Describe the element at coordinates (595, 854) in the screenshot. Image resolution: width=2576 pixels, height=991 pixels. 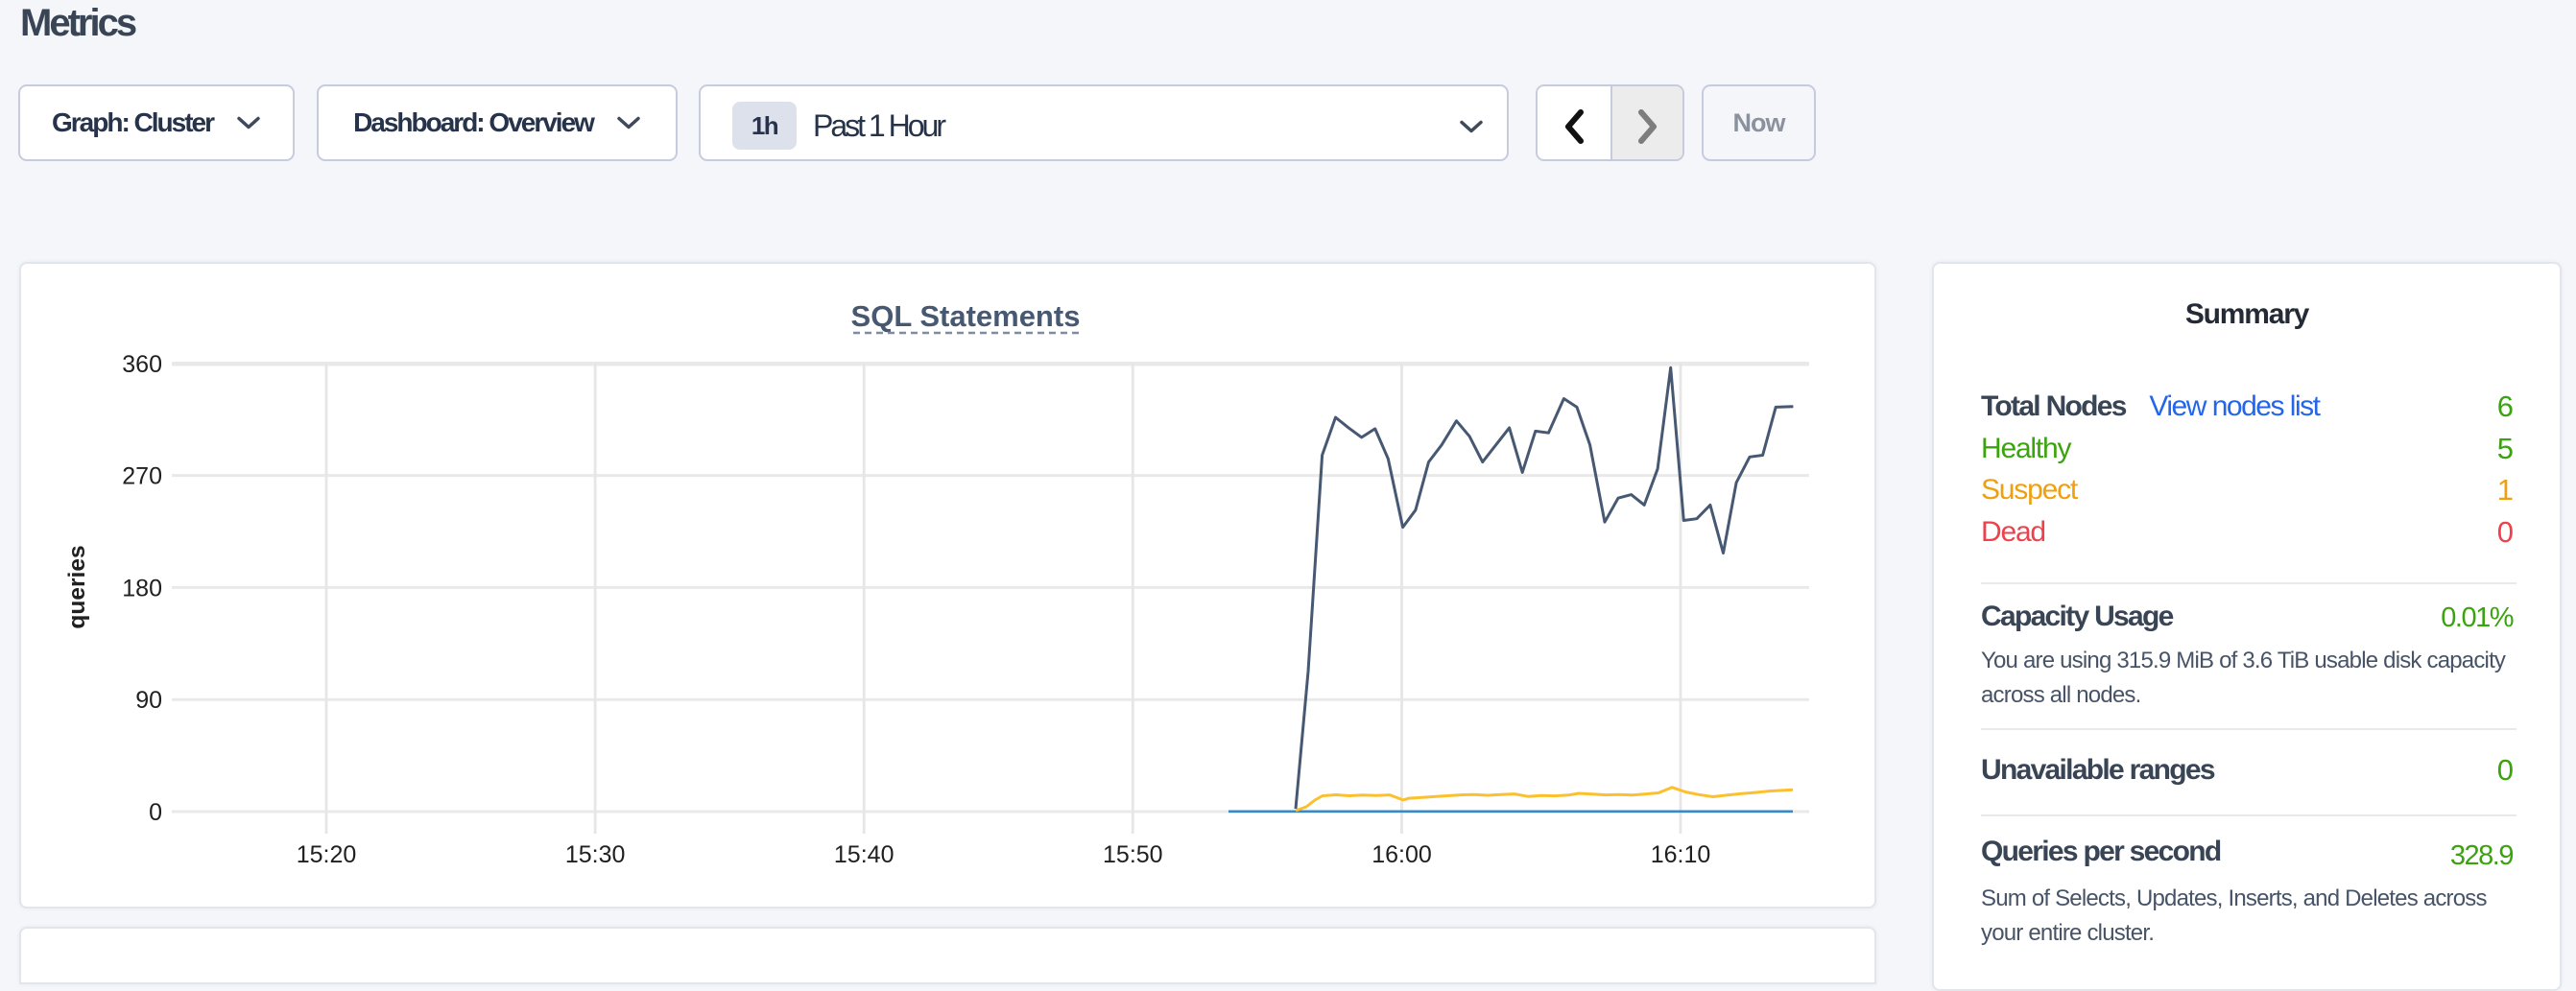
I see `svg-text: 15:30` at that location.